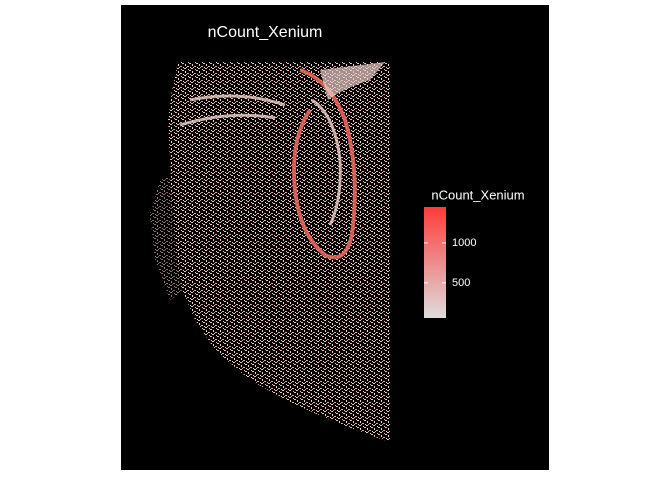 Image resolution: width=672 pixels, height=480 pixels. Describe the element at coordinates (265, 32) in the screenshot. I see `chart-title: nCount_Xenium` at that location.